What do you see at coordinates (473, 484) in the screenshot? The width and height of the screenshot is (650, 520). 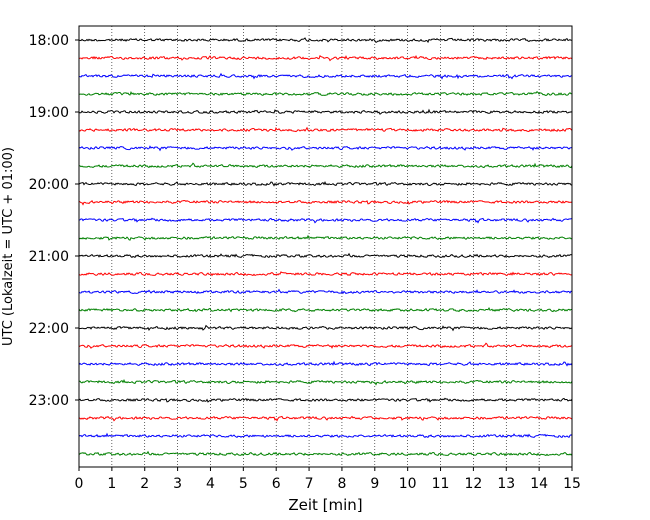 I see `x-tick-label: 12` at bounding box center [473, 484].